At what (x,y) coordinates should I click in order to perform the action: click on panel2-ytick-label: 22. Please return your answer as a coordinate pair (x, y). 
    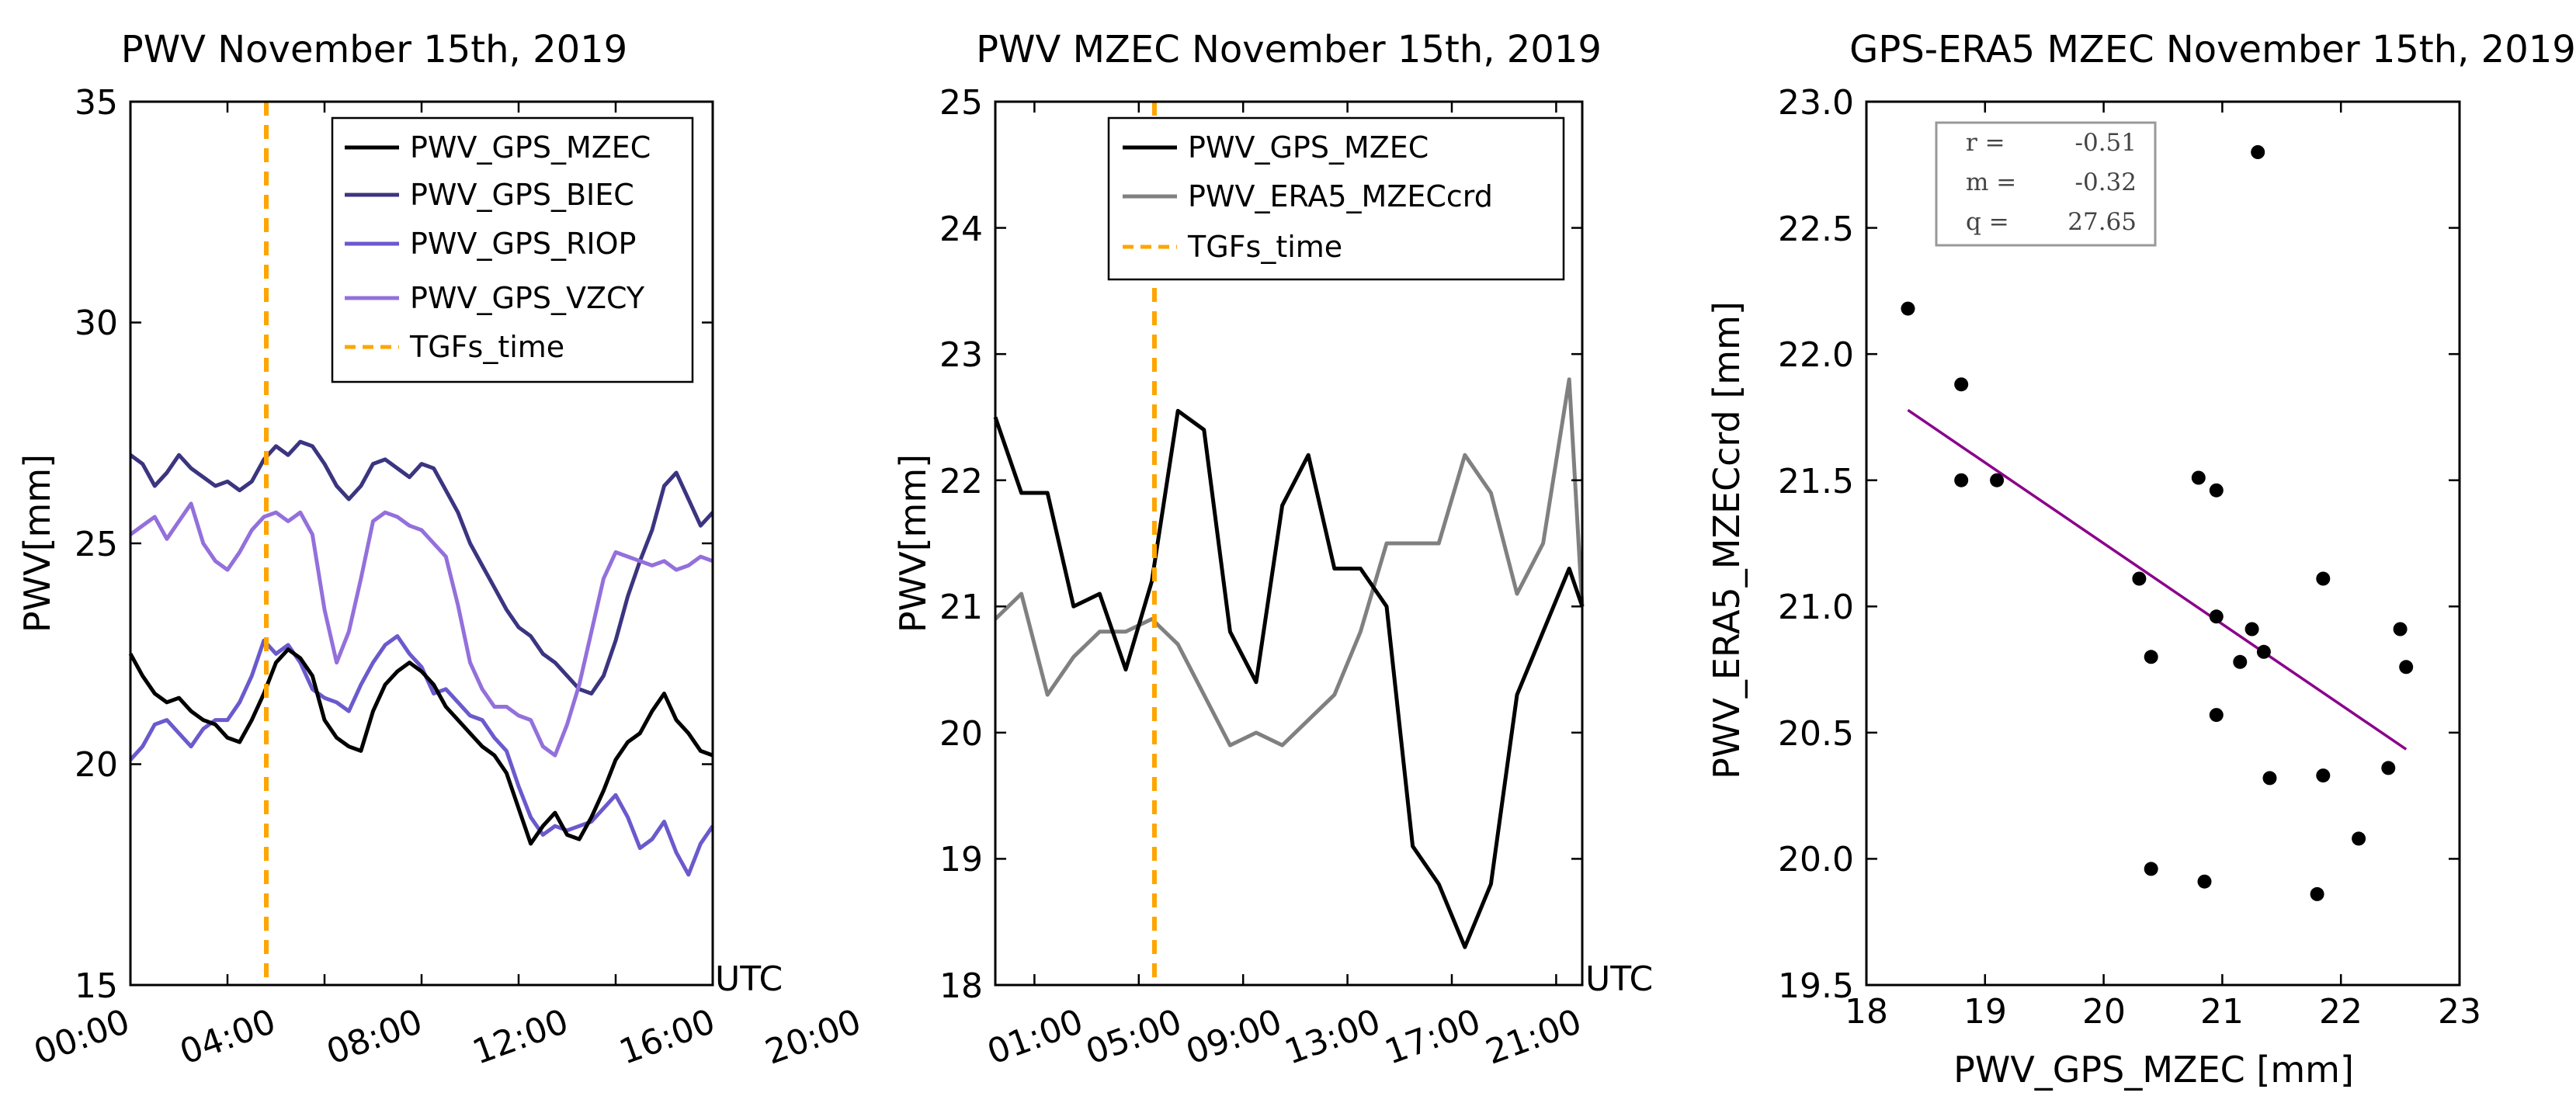
    Looking at the image, I should click on (961, 481).